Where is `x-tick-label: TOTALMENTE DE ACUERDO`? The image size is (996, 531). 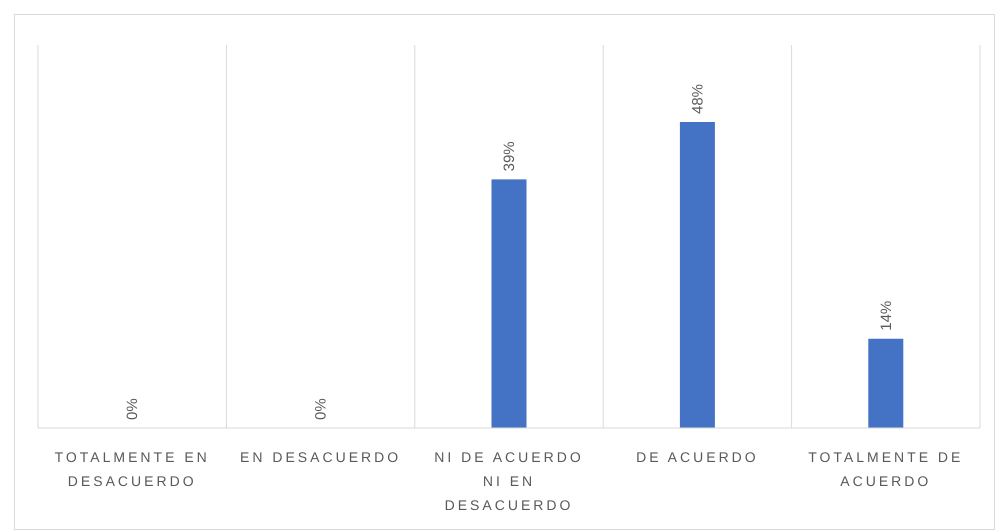 x-tick-label: TOTALMENTE DE ACUERDO is located at coordinates (886, 469).